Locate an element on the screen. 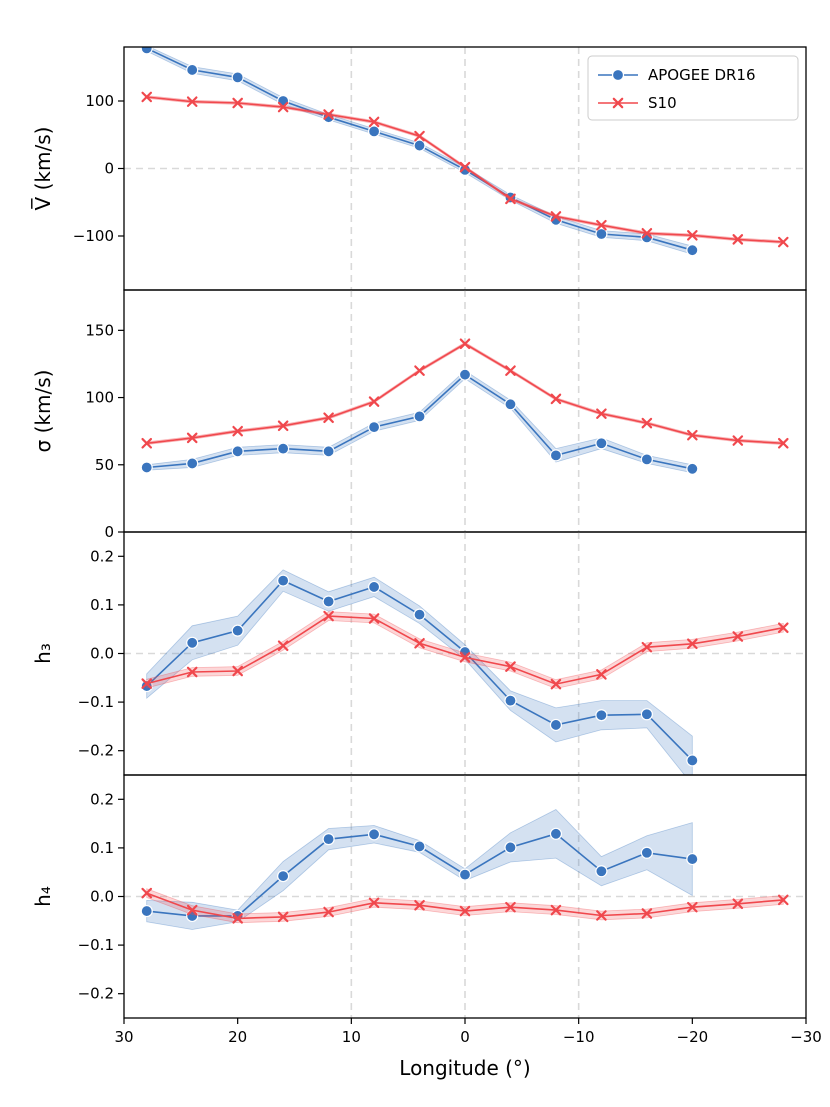 This screenshot has width=830, height=1107. panel-h4-xtick-label-6: −30 is located at coordinates (806, 1037).